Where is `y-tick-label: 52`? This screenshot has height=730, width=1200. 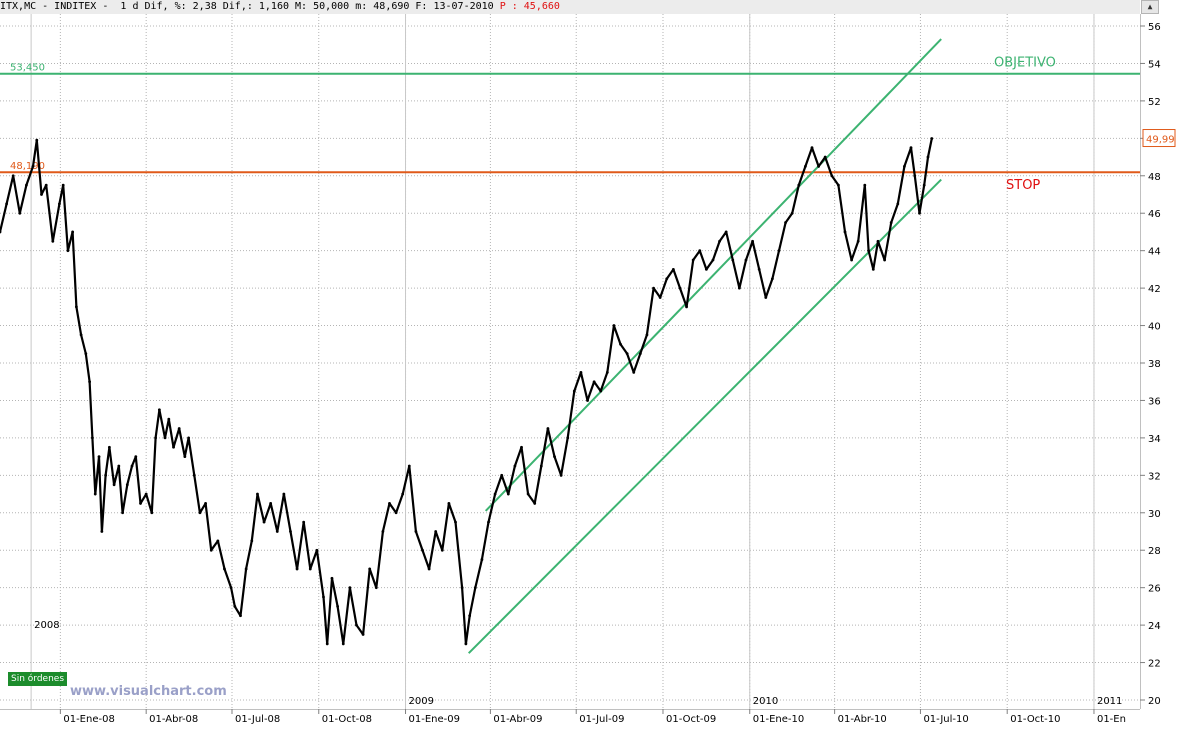
y-tick-label: 52 is located at coordinates (1154, 102).